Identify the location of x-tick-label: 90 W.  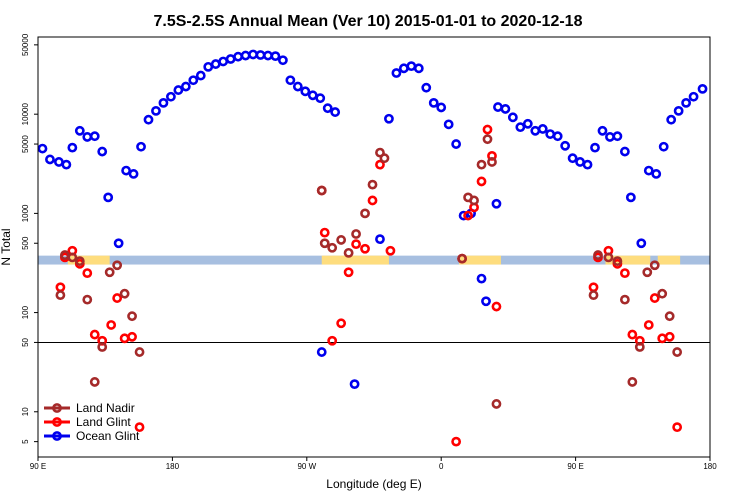
(306, 466).